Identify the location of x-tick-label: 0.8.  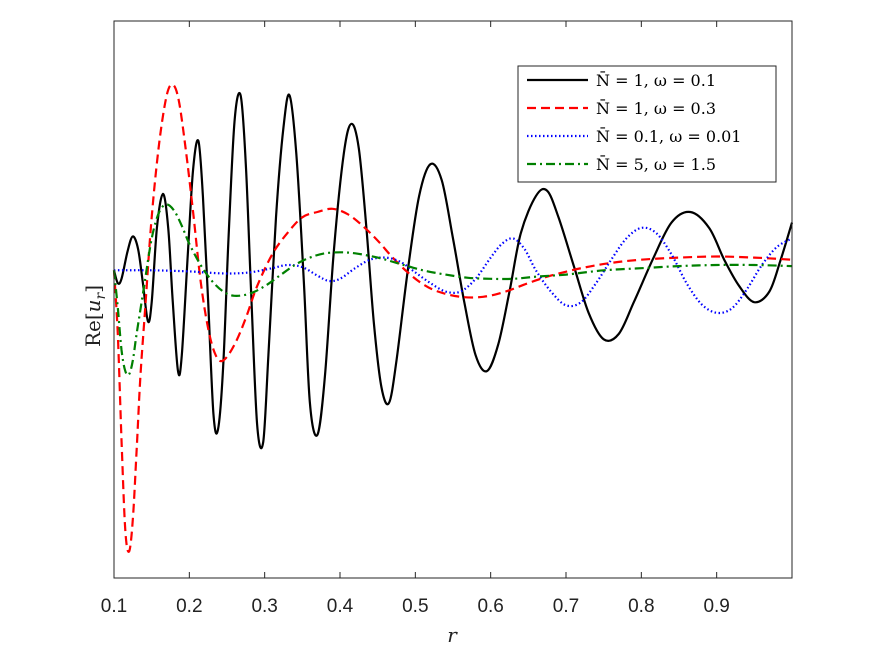
(641, 606).